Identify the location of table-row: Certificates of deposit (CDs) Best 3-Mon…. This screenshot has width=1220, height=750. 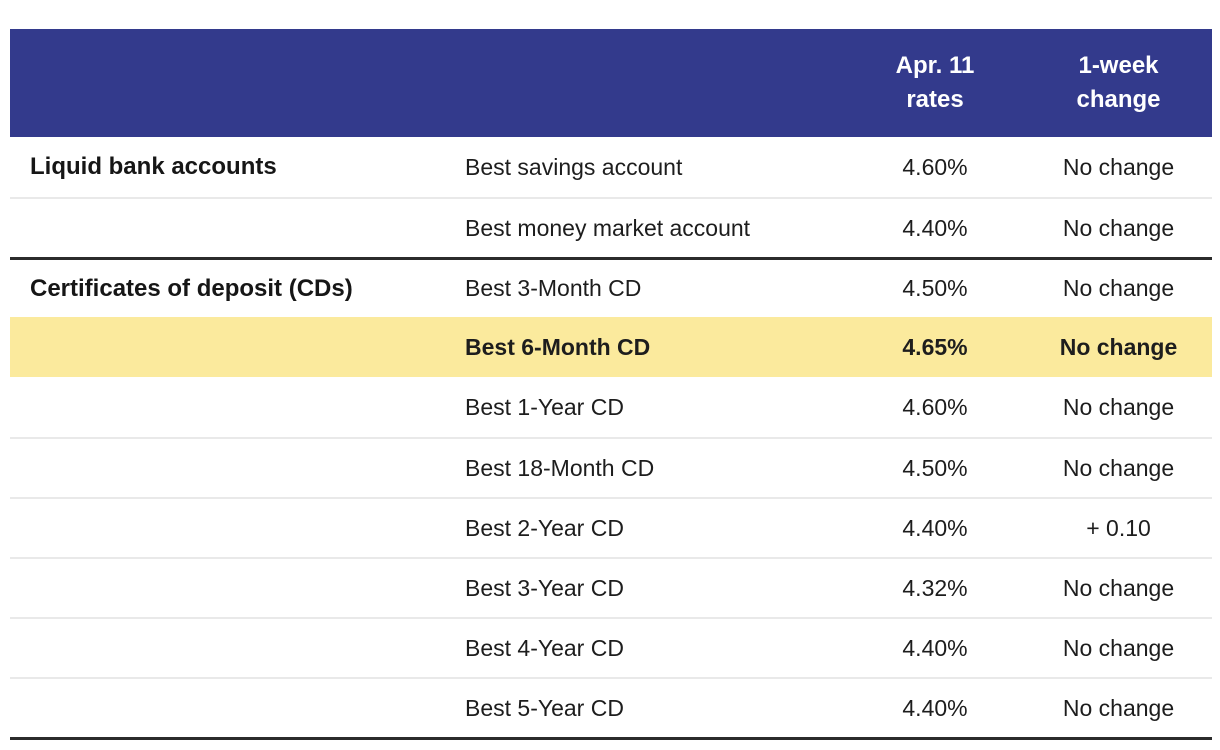
(611, 287).